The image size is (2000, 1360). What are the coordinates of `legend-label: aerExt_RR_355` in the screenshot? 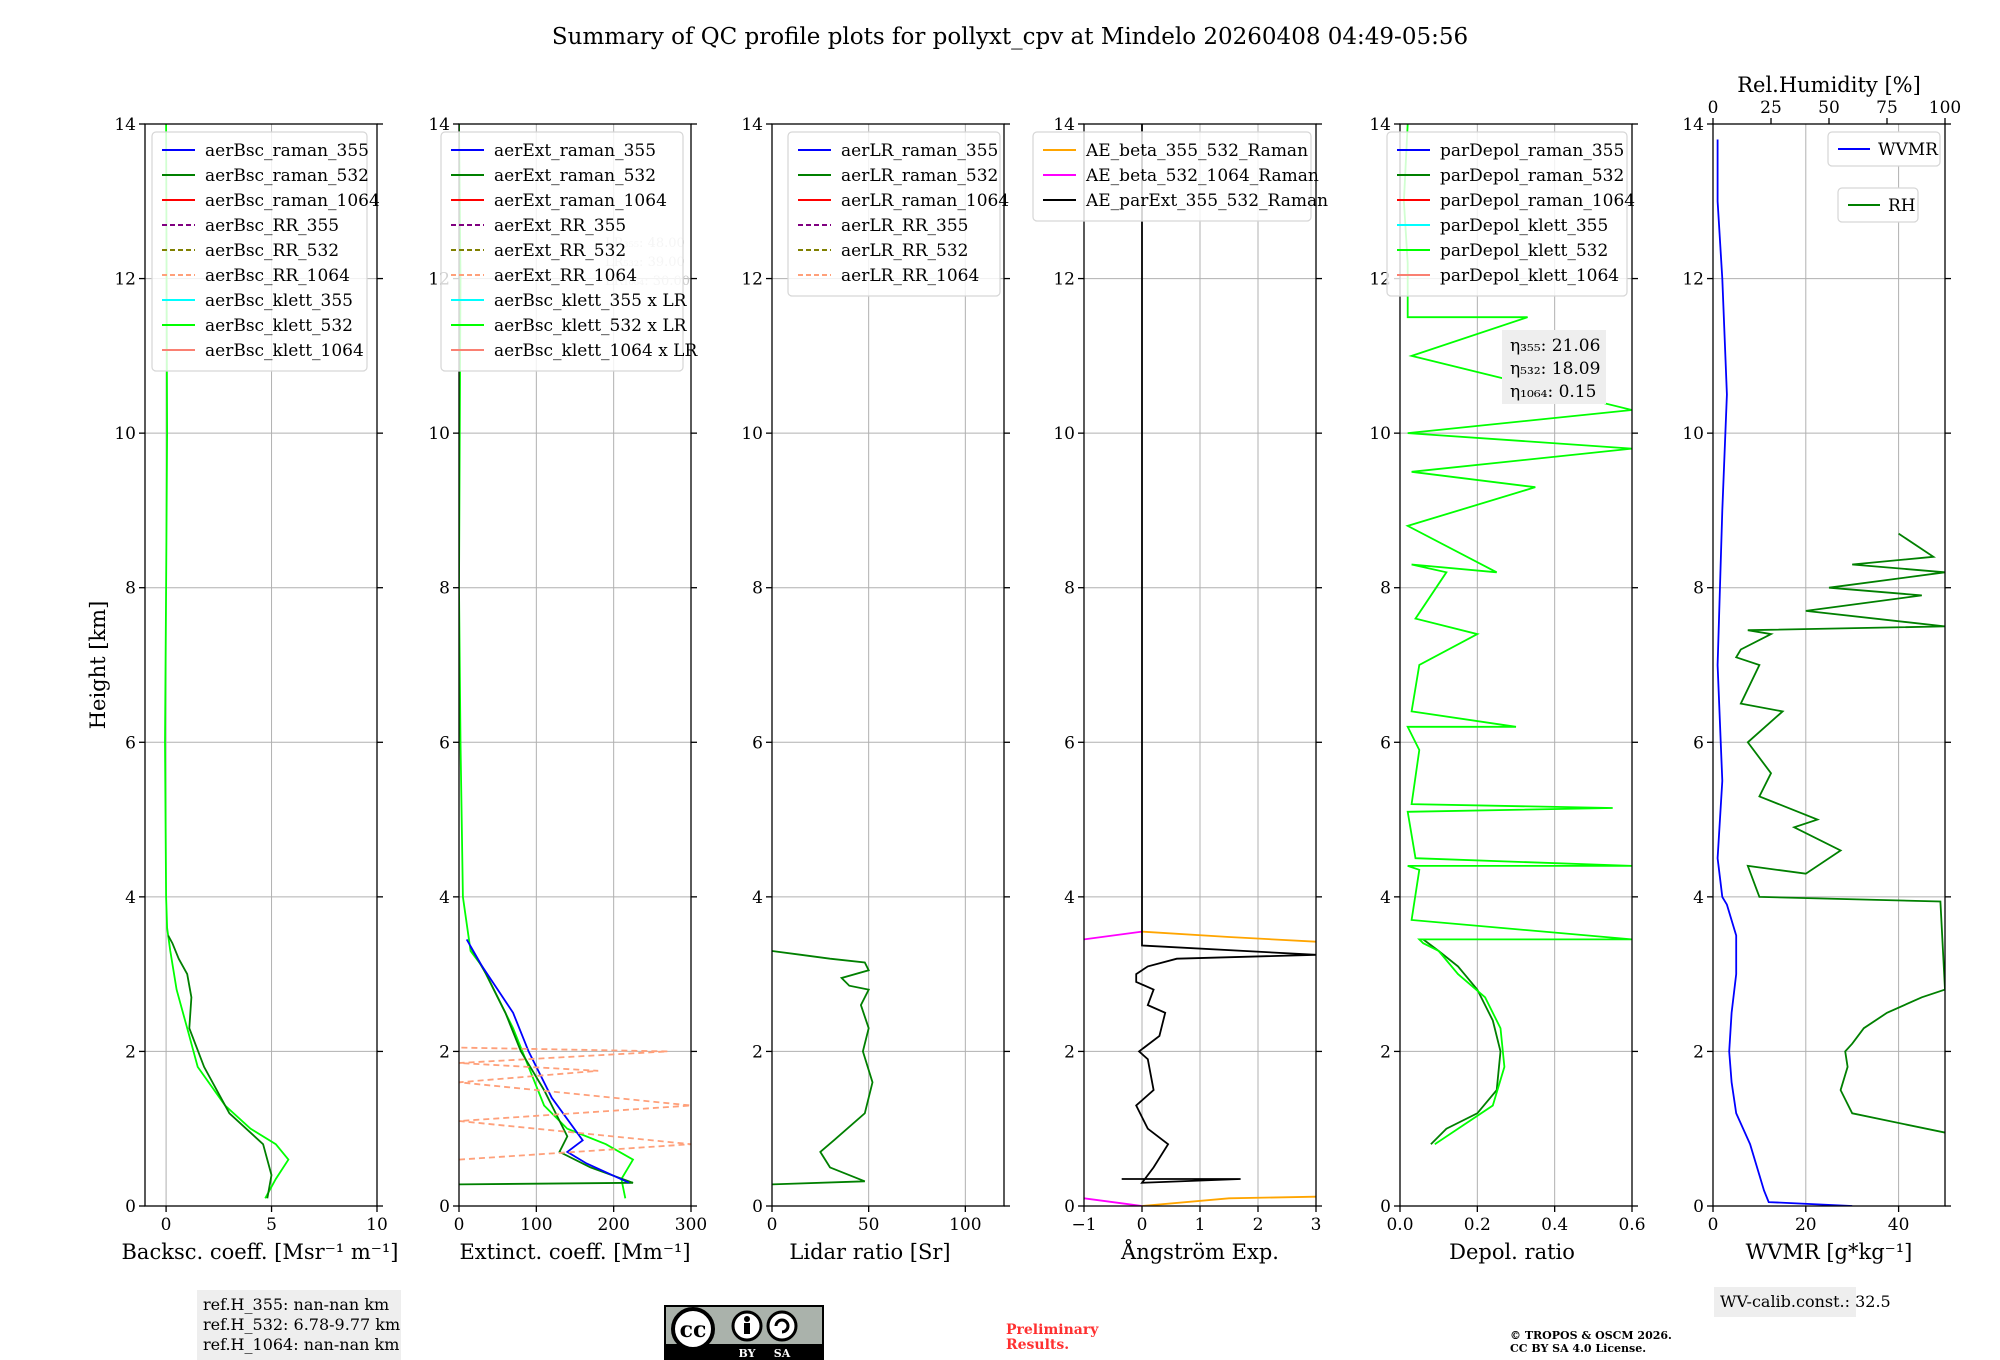 It's located at (560, 226).